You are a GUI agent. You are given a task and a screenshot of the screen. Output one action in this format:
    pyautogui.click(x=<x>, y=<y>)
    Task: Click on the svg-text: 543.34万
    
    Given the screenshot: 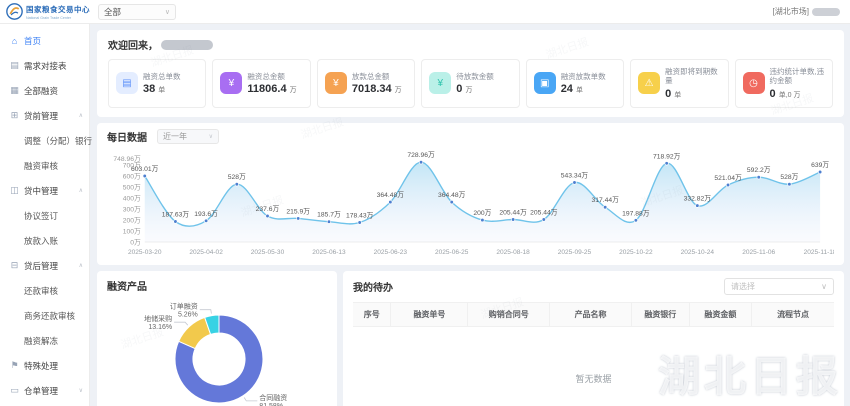 What is the action you would take?
    pyautogui.click(x=575, y=175)
    